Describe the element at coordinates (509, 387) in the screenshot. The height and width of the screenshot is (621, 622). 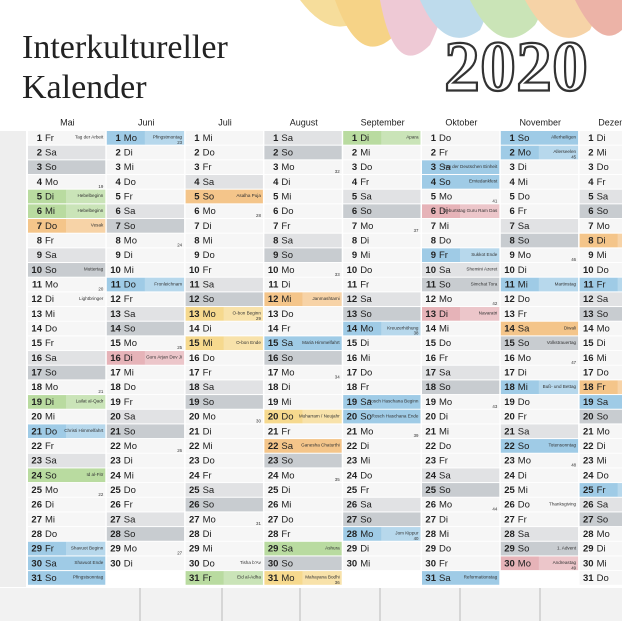
I see `day-number: 18` at that location.